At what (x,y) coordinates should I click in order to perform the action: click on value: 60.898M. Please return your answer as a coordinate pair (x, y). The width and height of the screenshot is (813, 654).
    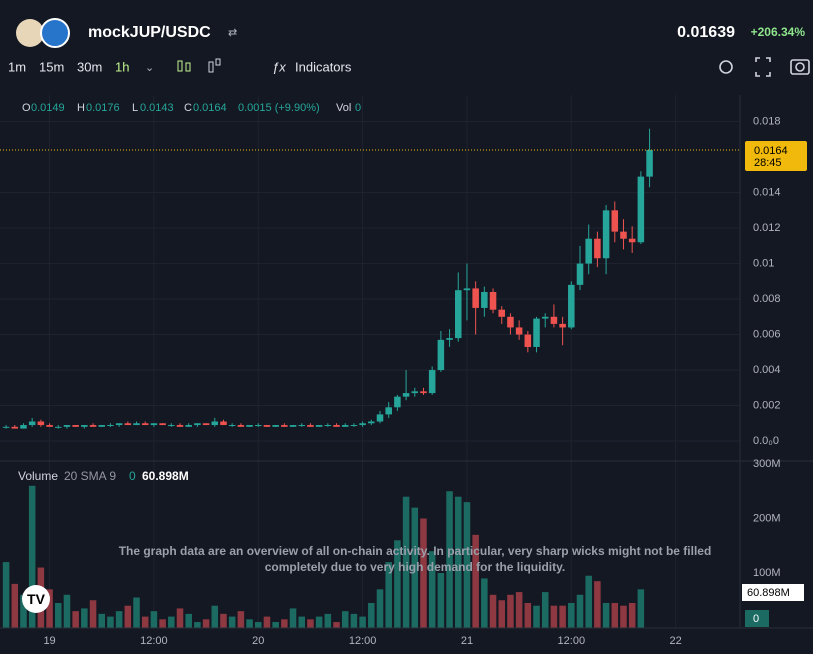
    Looking at the image, I should click on (165, 476).